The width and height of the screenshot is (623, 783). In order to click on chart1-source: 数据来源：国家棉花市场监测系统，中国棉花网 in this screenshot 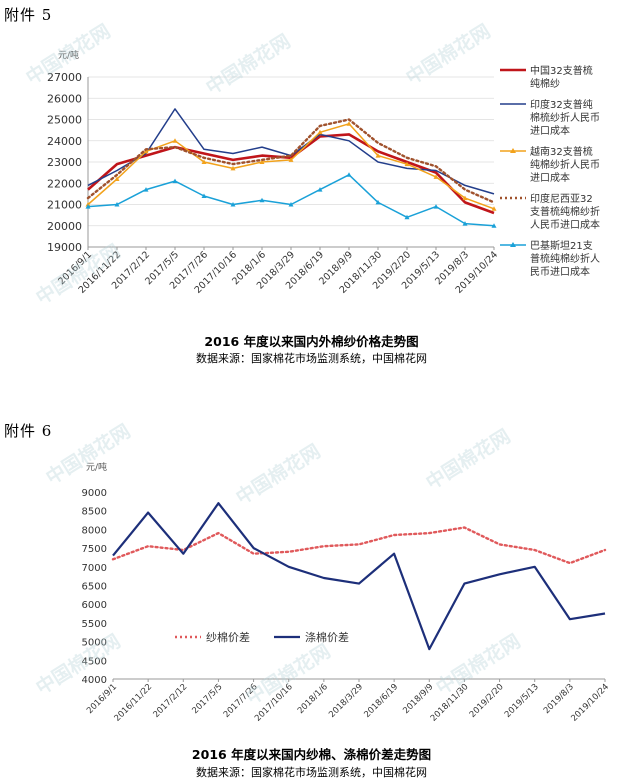, I will do `click(311, 358)`.